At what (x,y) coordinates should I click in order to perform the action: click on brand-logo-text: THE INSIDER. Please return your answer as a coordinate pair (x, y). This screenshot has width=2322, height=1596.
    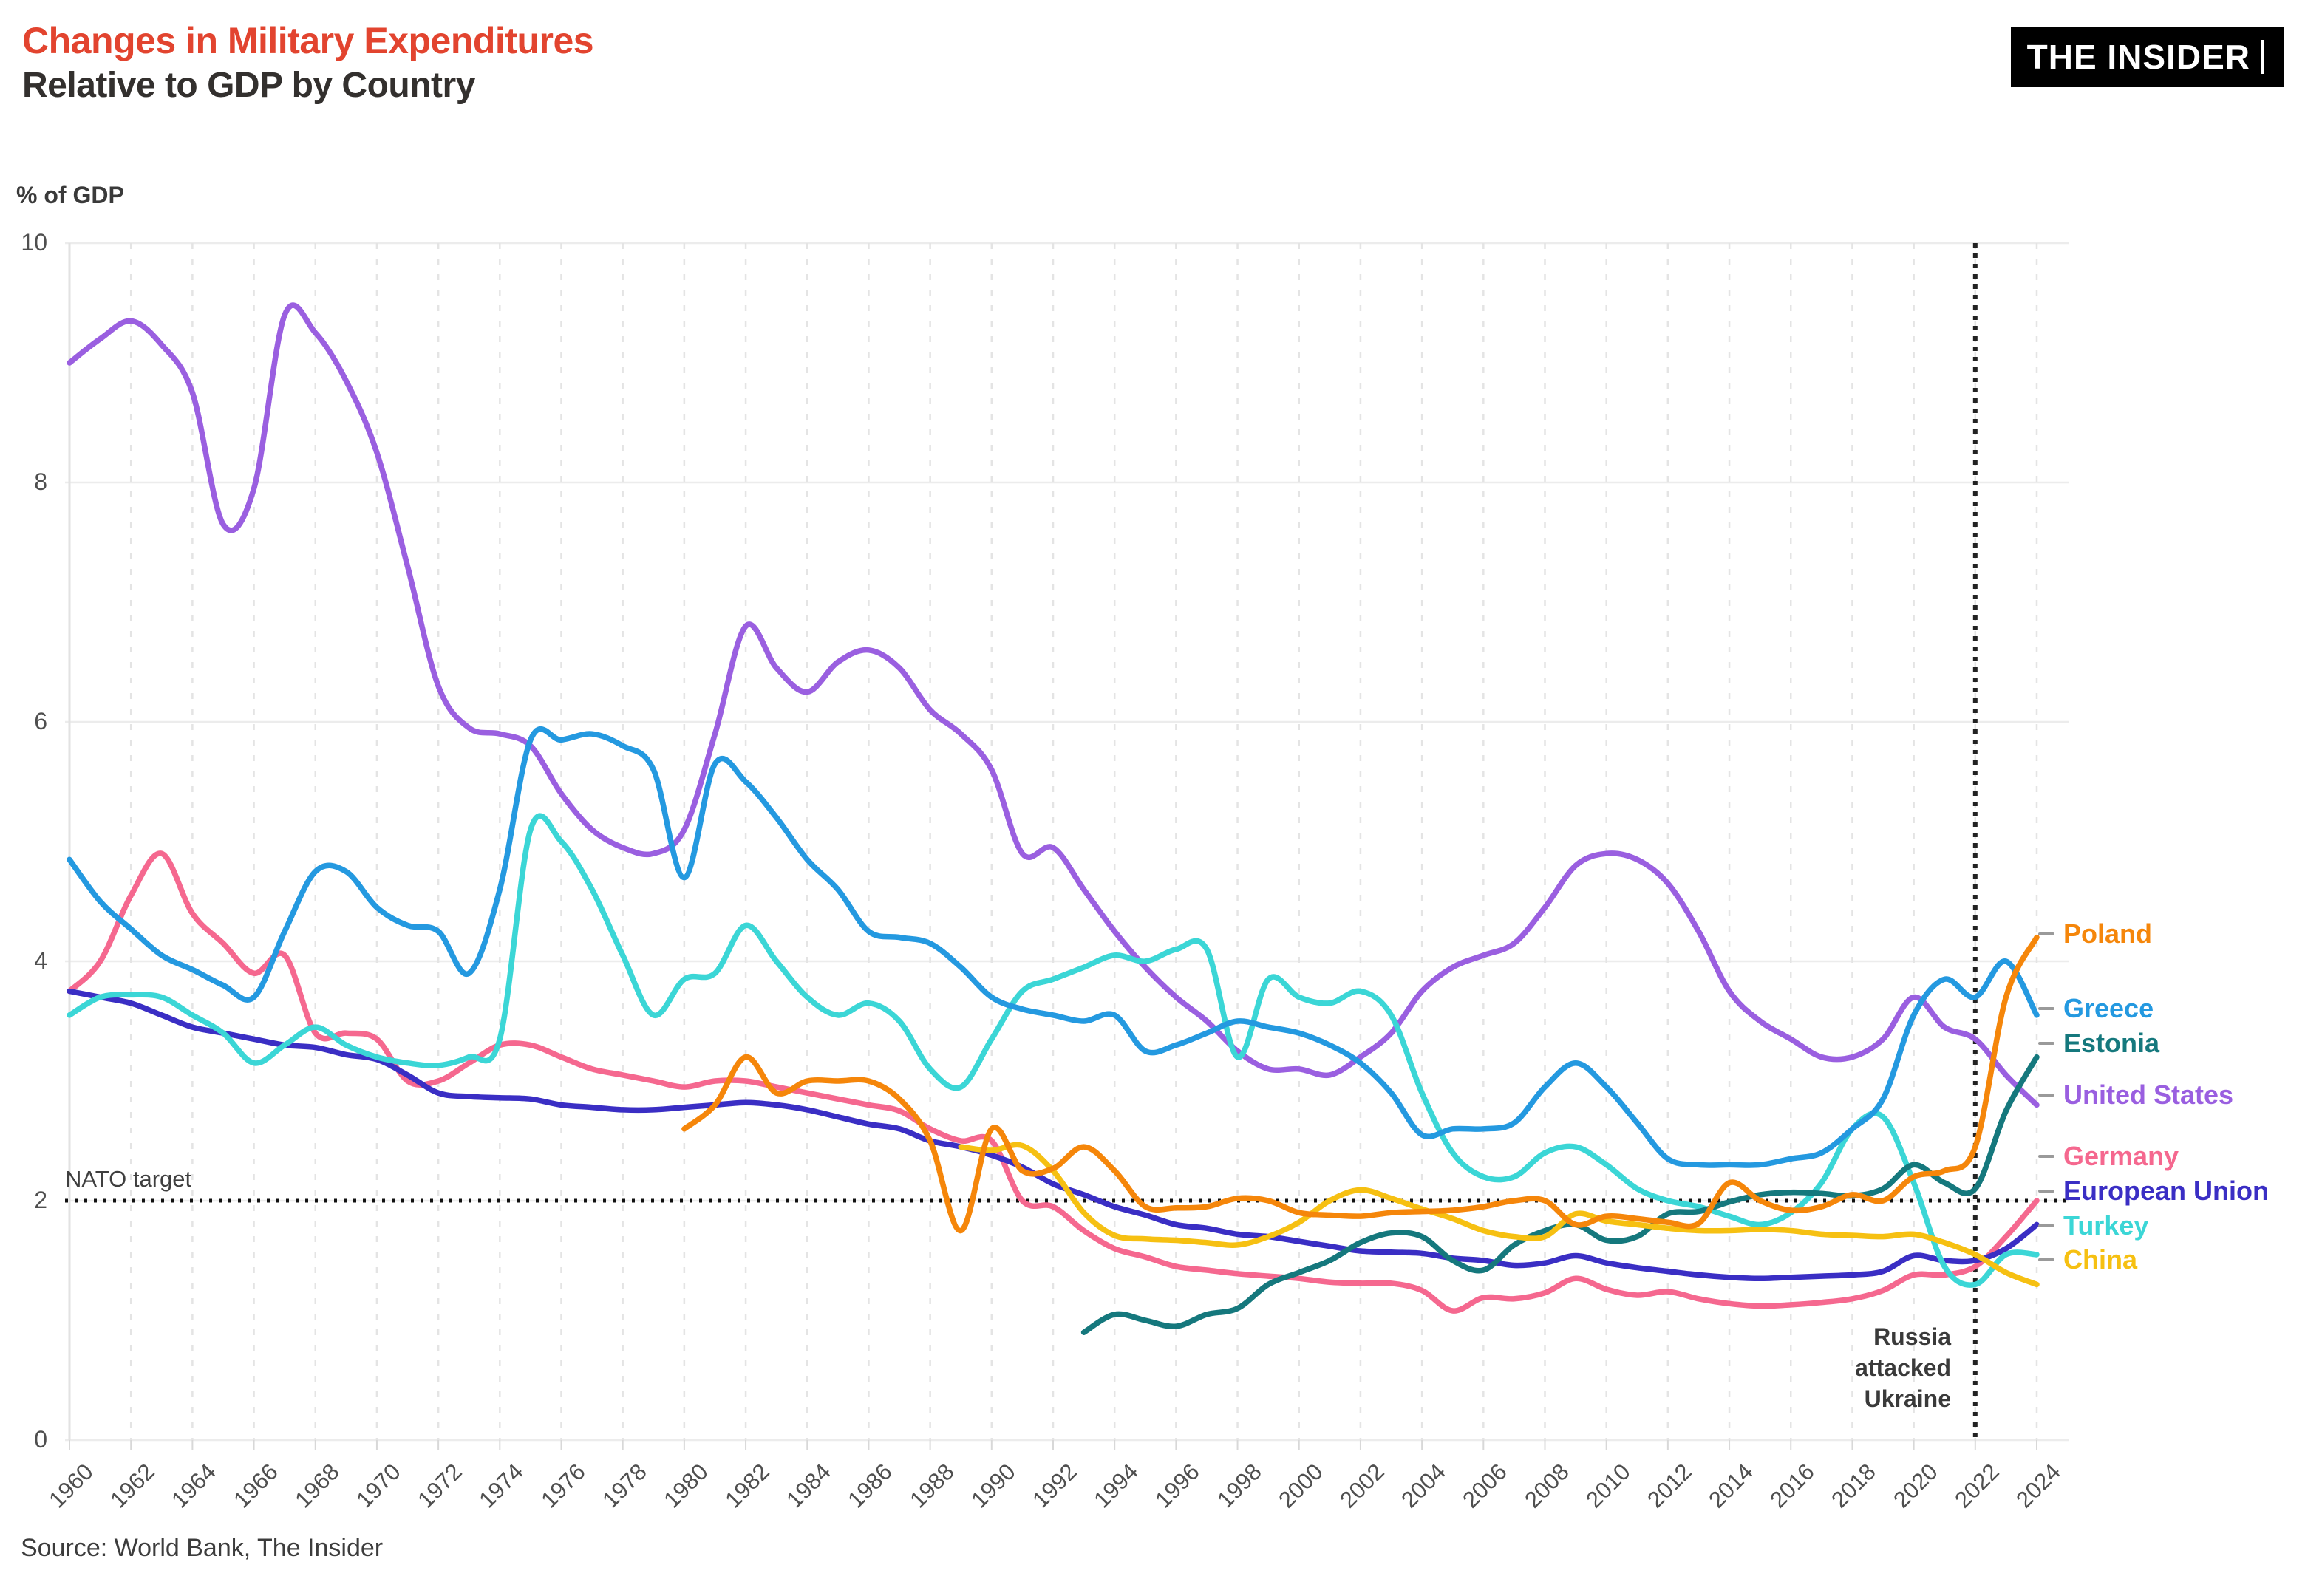
    Looking at the image, I should click on (2138, 57).